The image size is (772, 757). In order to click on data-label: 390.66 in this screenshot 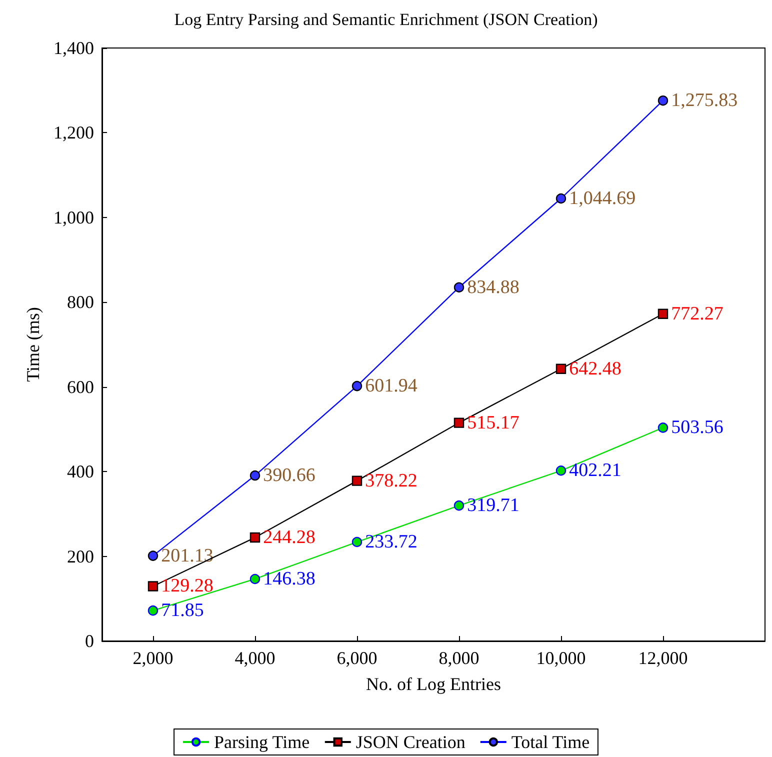, I will do `click(289, 475)`.